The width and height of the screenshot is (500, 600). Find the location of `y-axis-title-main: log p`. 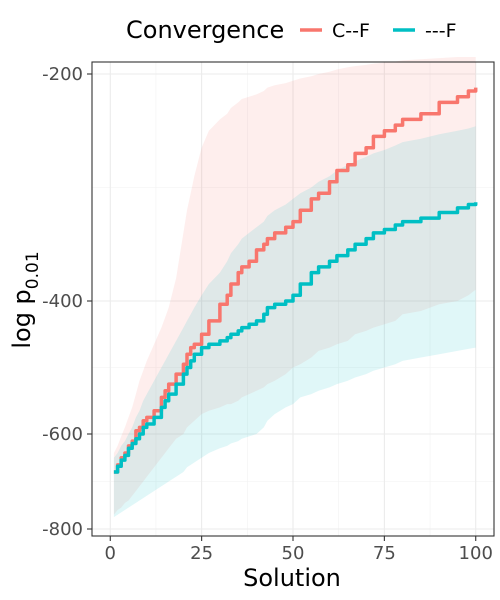

y-axis-title-main: log p is located at coordinates (22, 318).